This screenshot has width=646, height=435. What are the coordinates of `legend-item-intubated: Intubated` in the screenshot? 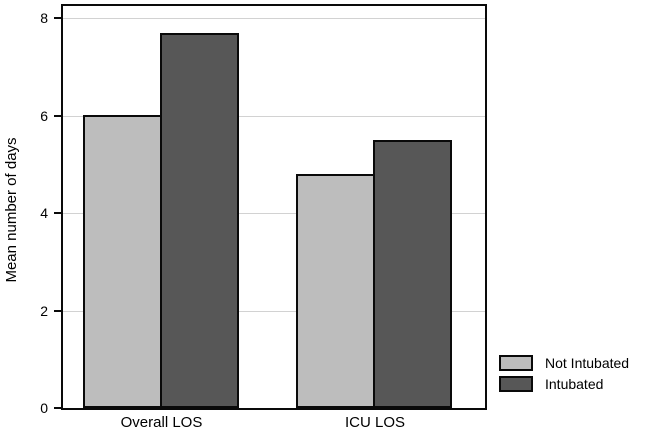 It's located at (564, 384).